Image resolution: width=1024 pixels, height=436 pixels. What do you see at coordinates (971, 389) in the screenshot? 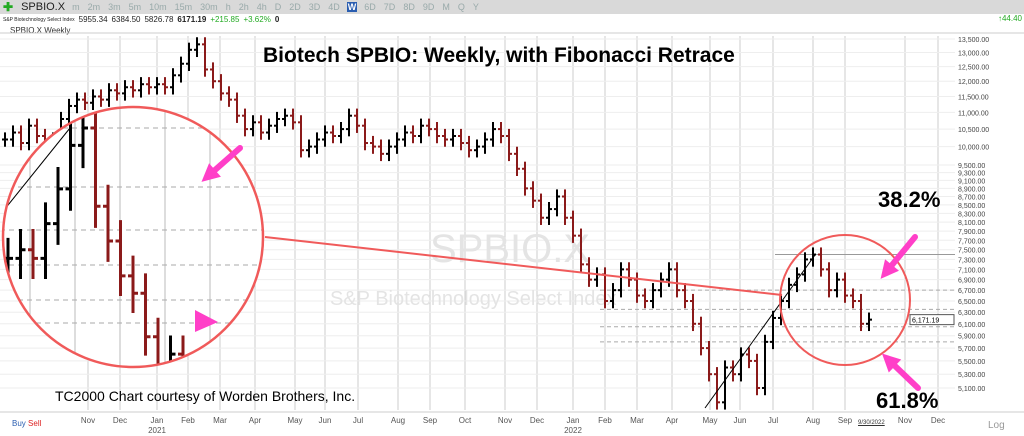
I see `y-tick-label: 5,100.00` at bounding box center [971, 389].